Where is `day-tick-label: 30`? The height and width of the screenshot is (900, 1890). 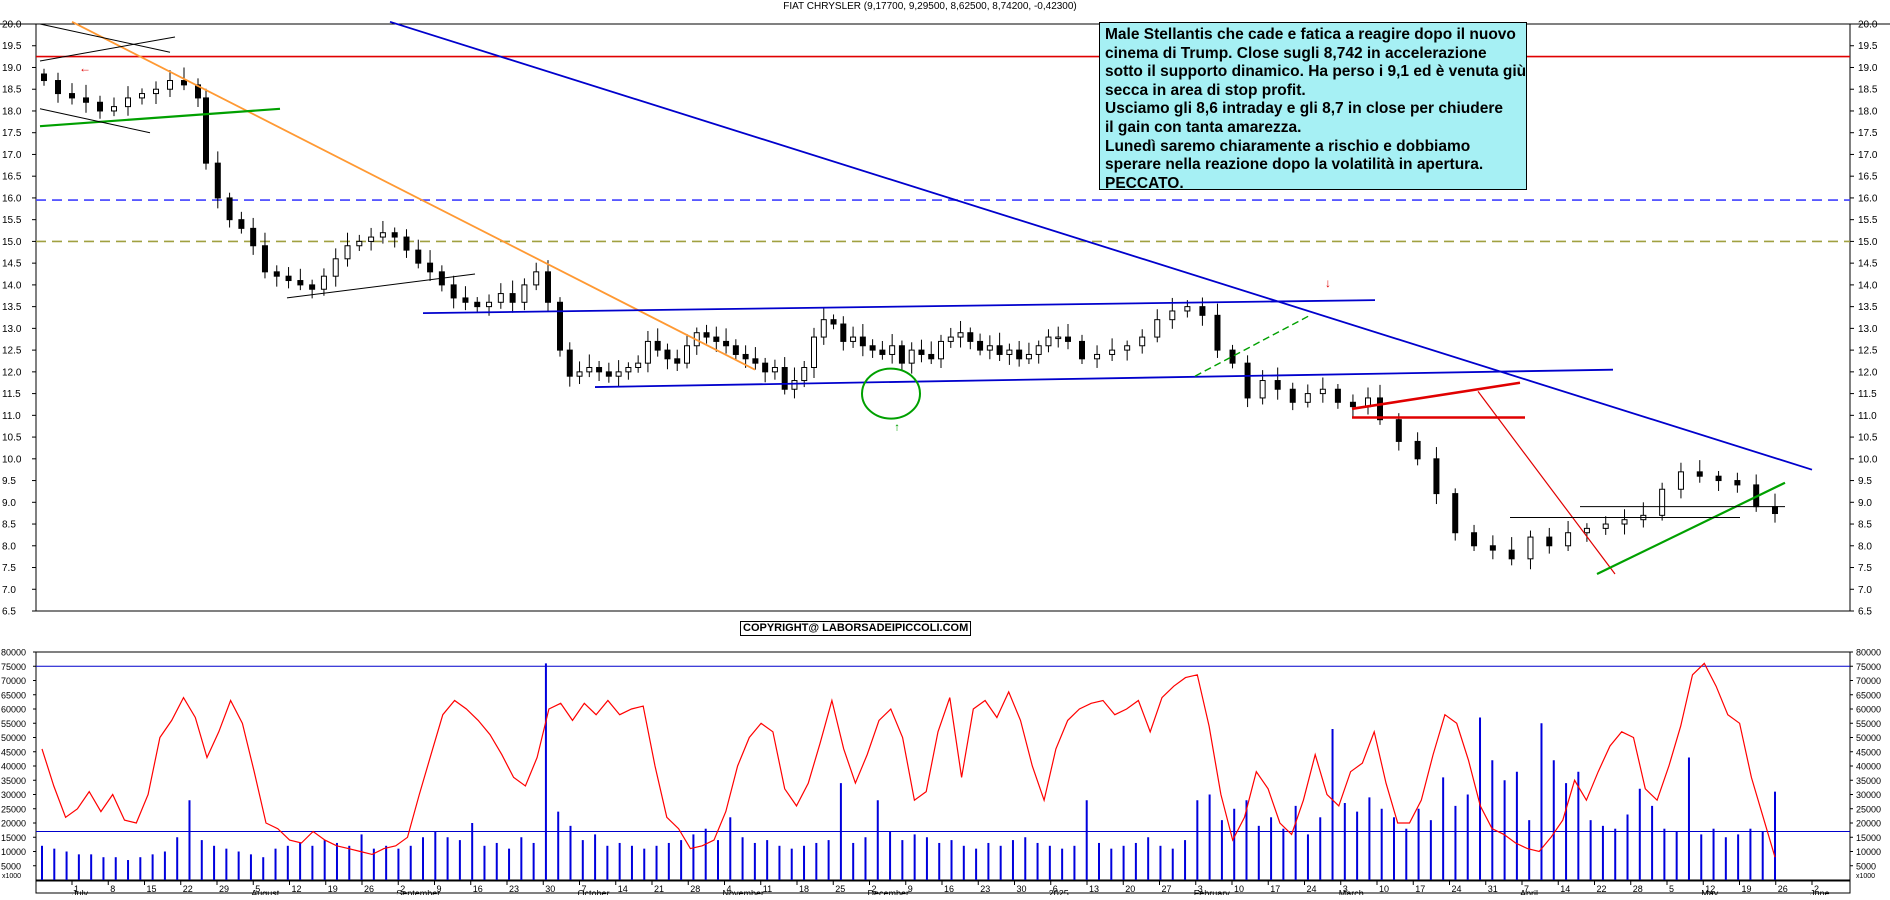 day-tick-label: 30 is located at coordinates (550, 889).